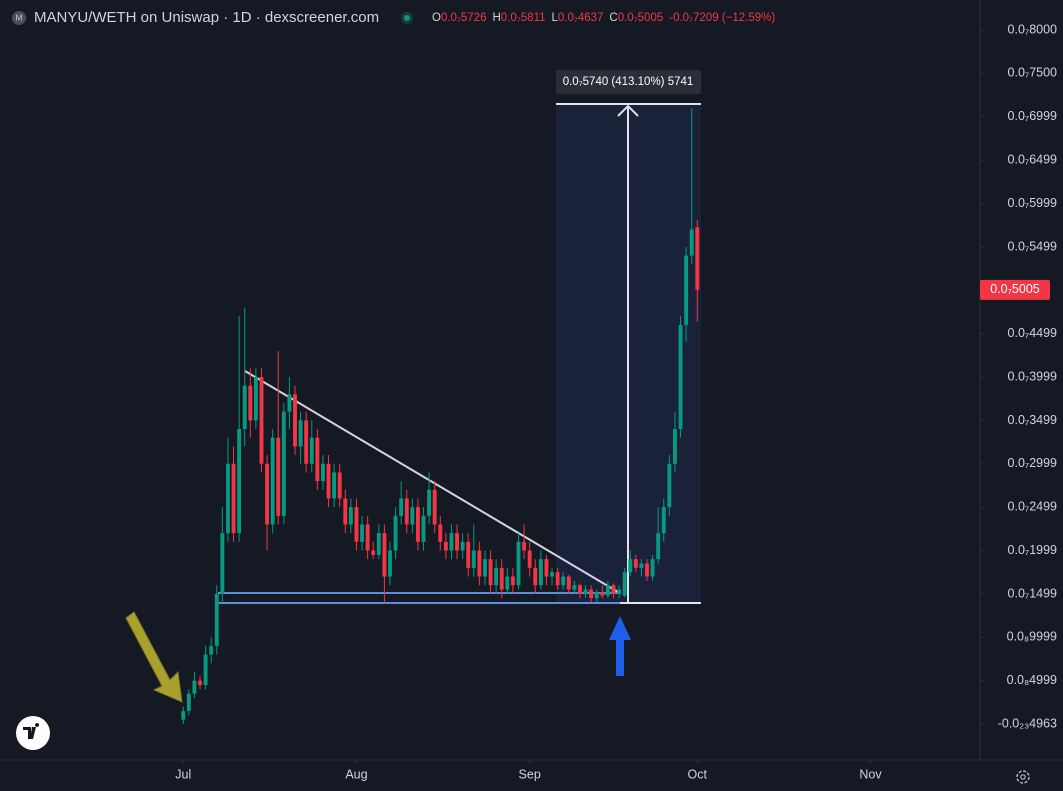 This screenshot has width=1063, height=791. I want to click on logo-mark, so click(31, 731).